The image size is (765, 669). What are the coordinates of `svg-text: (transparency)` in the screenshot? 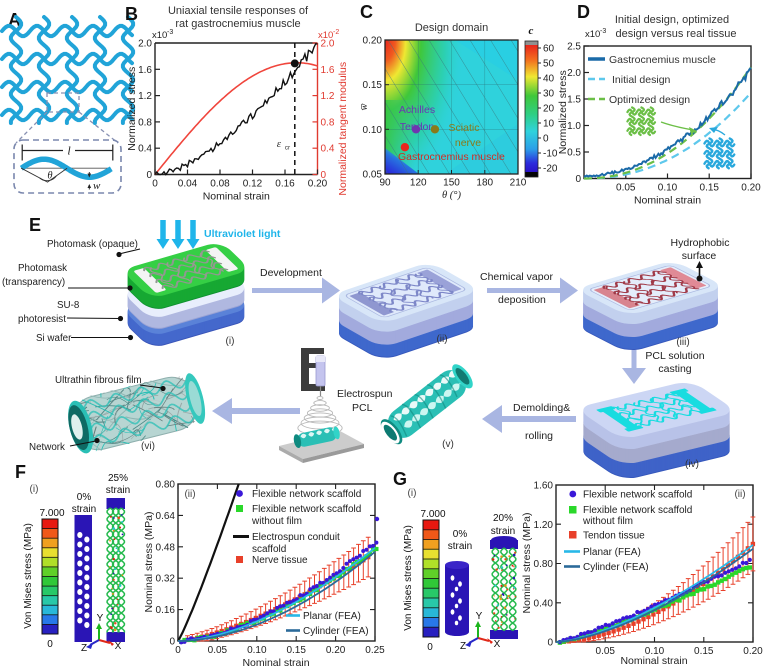 It's located at (33, 282).